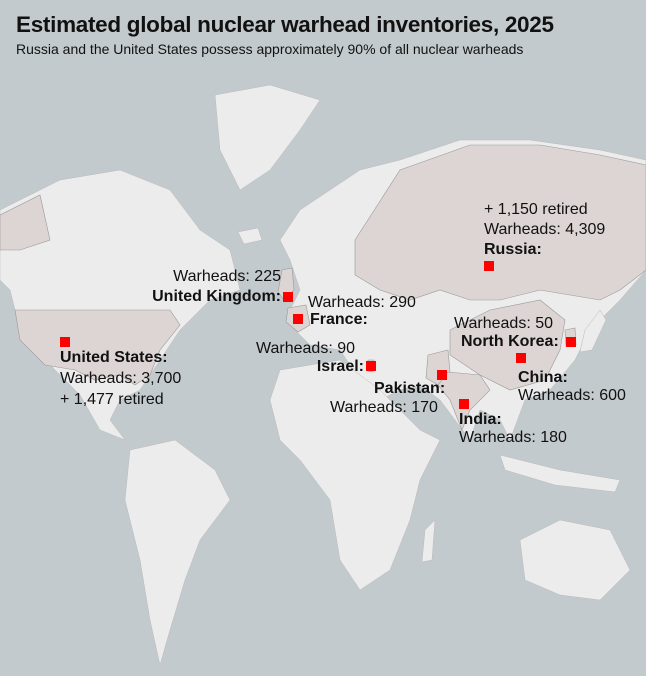  Describe the element at coordinates (536, 209) in the screenshot. I see `russia-retired: + 1,150 retired` at that location.